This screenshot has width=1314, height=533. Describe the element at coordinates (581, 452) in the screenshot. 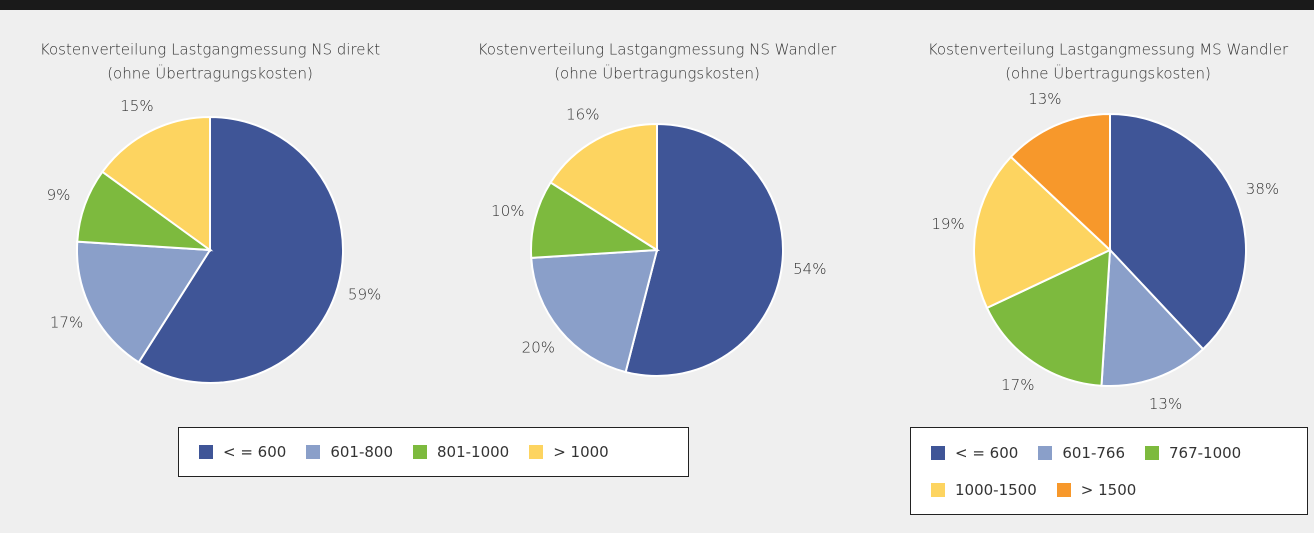

I see `legend-label: > 1000` at that location.